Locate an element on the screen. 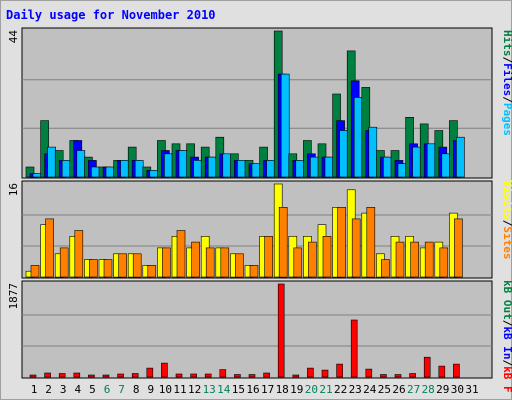 The height and width of the screenshot is (400, 512). day-label-24: 24 is located at coordinates (370, 389).